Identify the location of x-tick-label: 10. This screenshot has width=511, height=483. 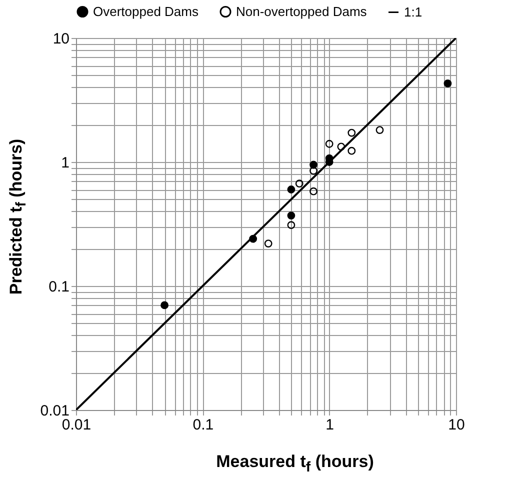
(456, 425).